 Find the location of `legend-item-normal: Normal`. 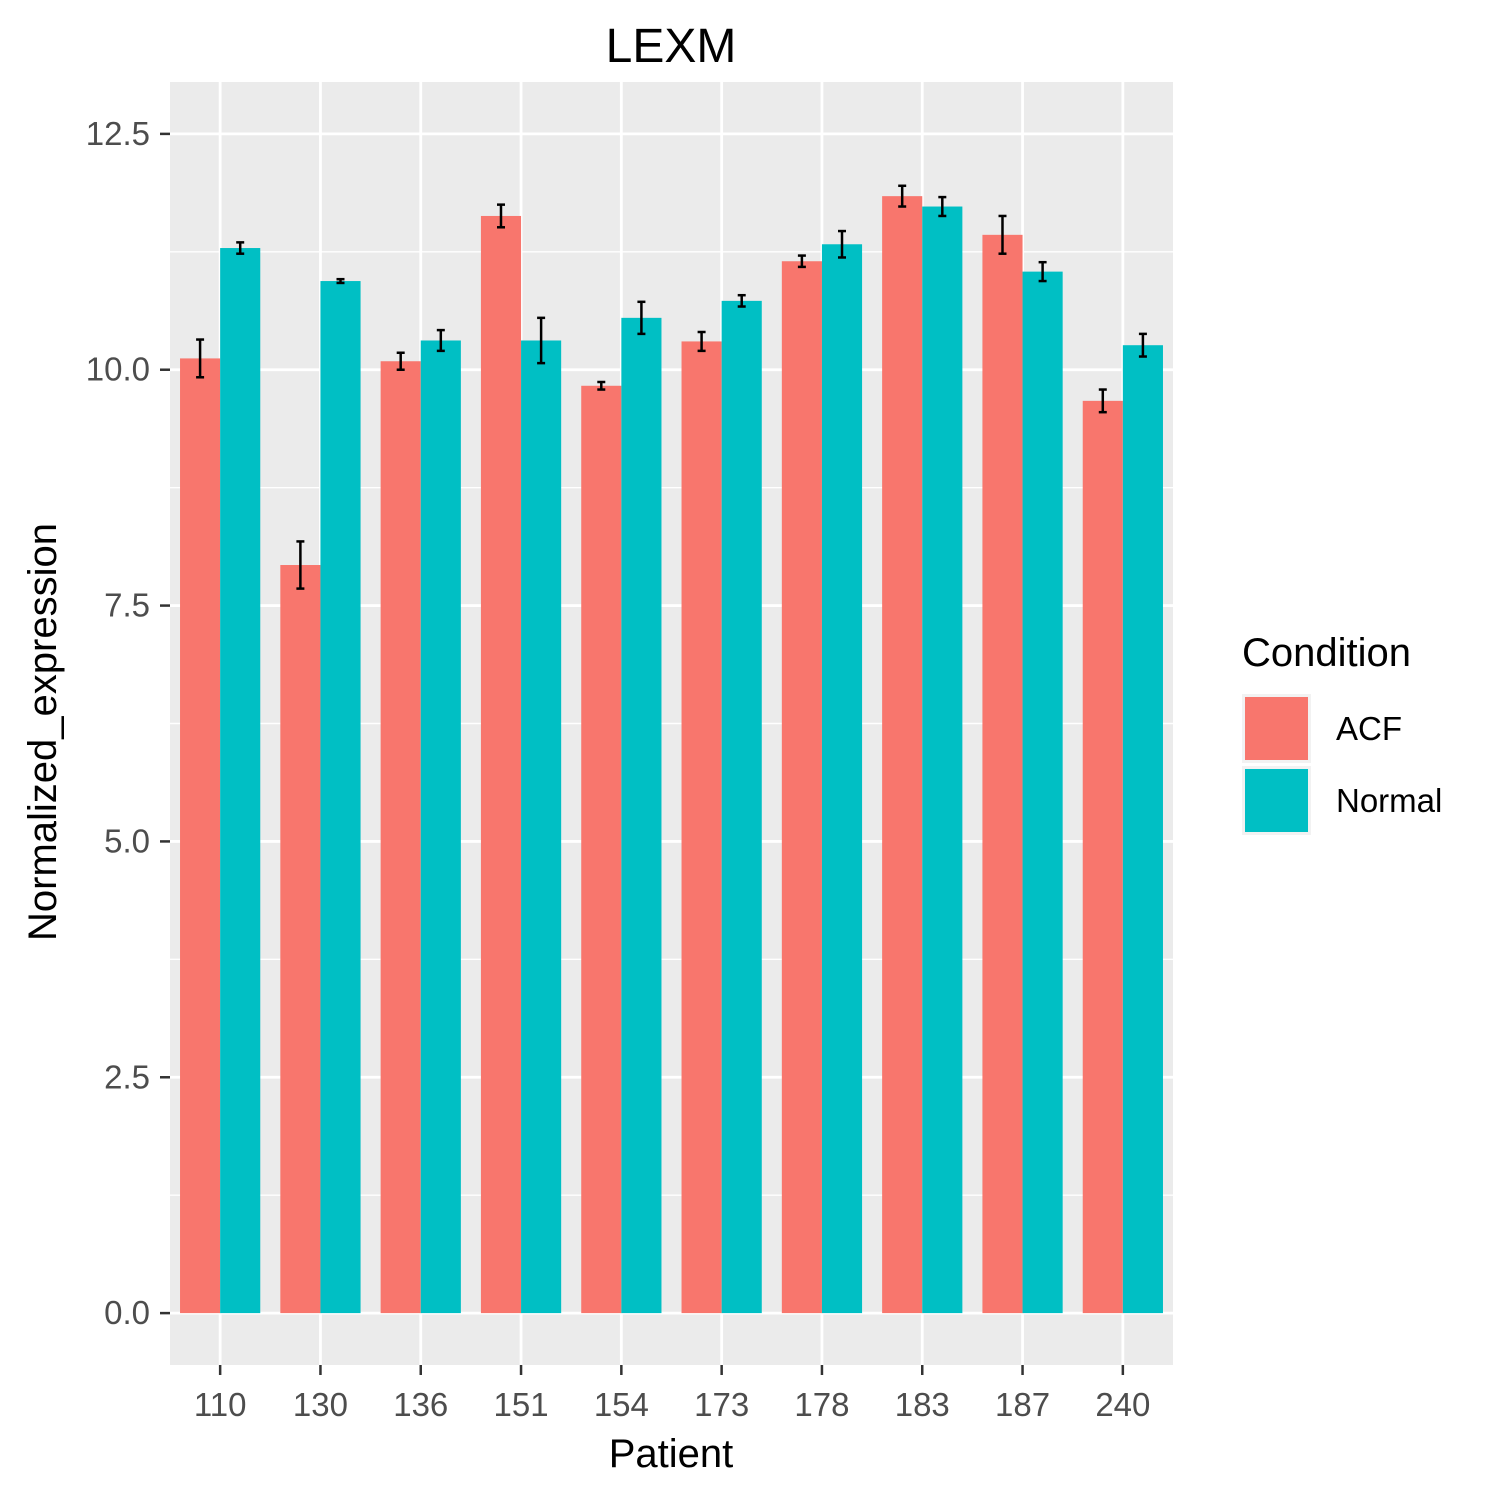

legend-item-normal: Normal is located at coordinates (1342, 800).